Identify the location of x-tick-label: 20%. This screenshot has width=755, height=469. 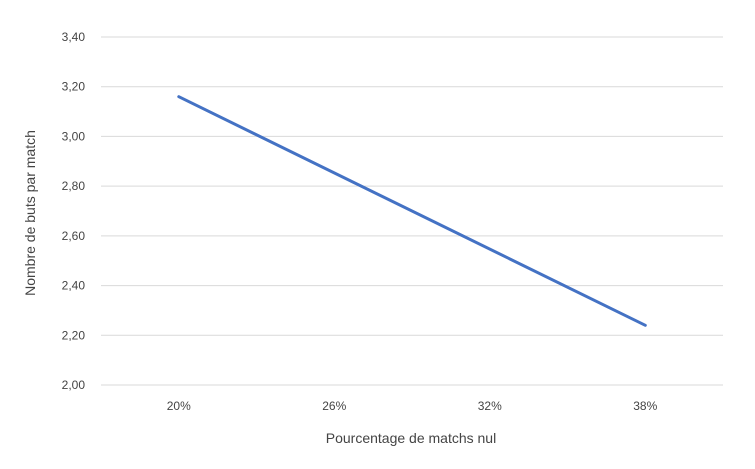
(179, 406).